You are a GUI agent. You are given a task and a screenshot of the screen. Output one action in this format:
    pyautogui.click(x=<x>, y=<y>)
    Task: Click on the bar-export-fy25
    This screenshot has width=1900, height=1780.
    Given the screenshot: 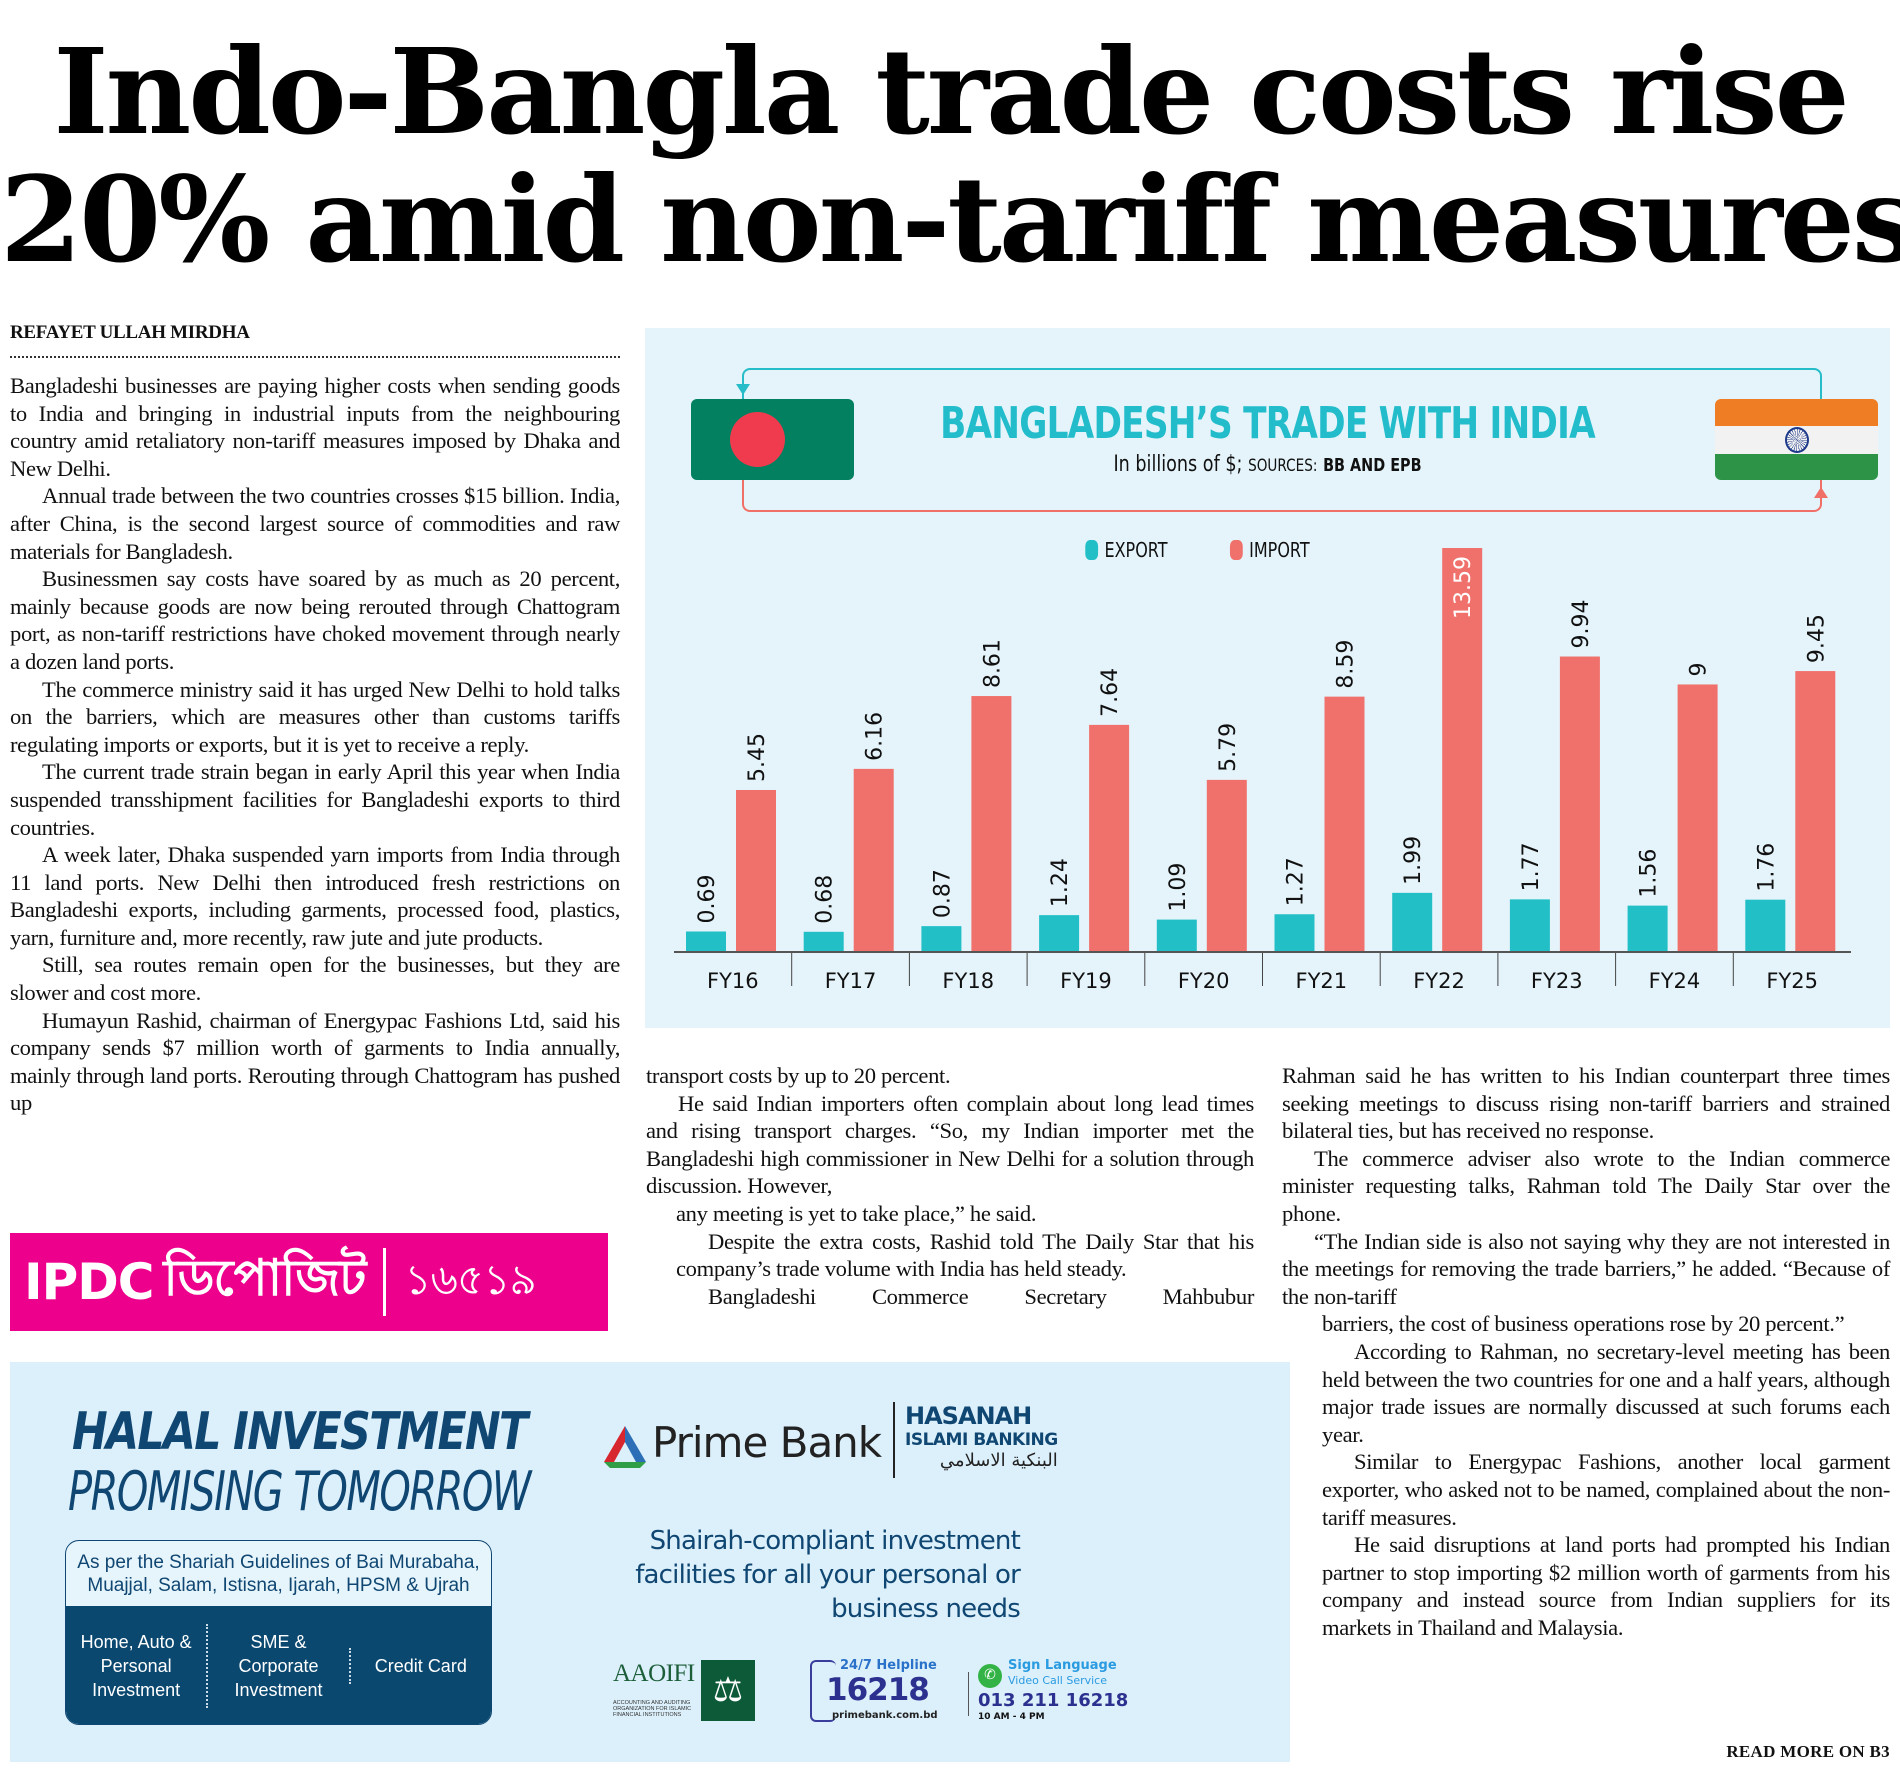 What is the action you would take?
    pyautogui.click(x=1765, y=925)
    